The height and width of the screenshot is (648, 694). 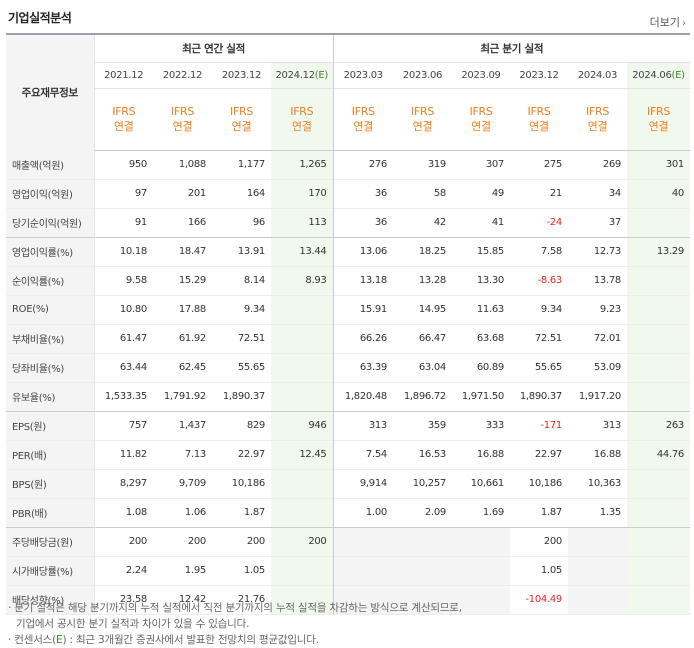 I want to click on table-cell: 10,257, so click(x=429, y=483).